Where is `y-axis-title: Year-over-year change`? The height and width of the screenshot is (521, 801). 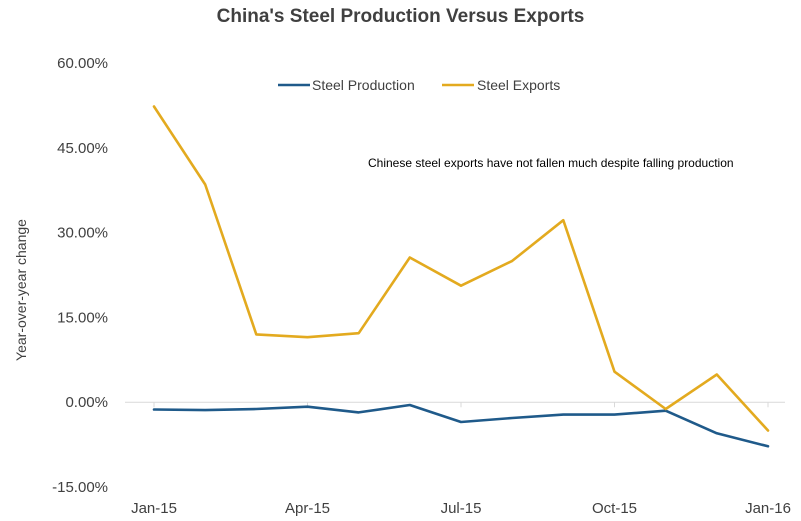 y-axis-title: Year-over-year change is located at coordinates (21, 290).